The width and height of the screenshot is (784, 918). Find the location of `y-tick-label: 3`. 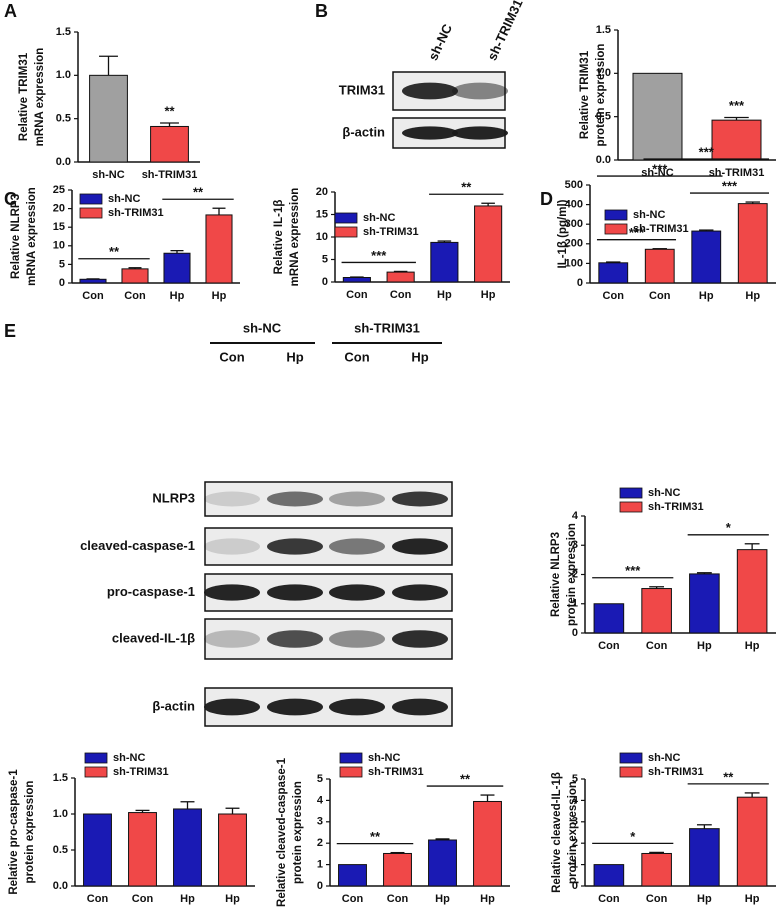

y-tick-label: 3 is located at coordinates (575, 822).